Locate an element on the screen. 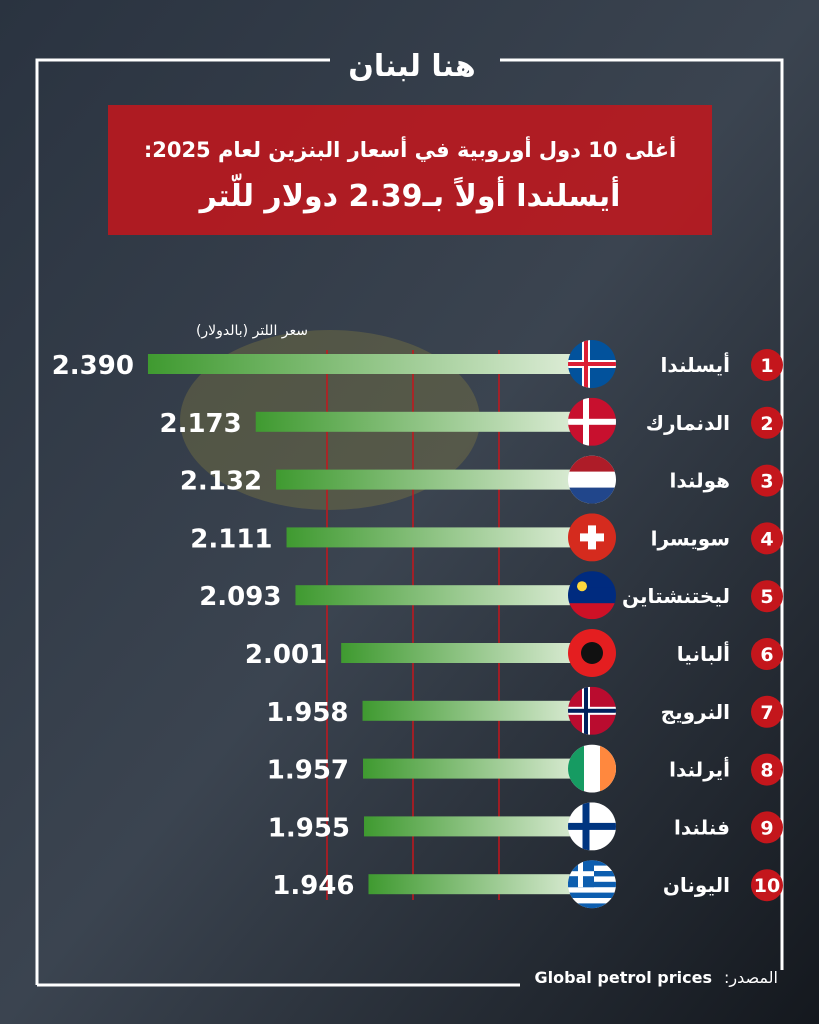  category-label: اليونان is located at coordinates (696, 885).